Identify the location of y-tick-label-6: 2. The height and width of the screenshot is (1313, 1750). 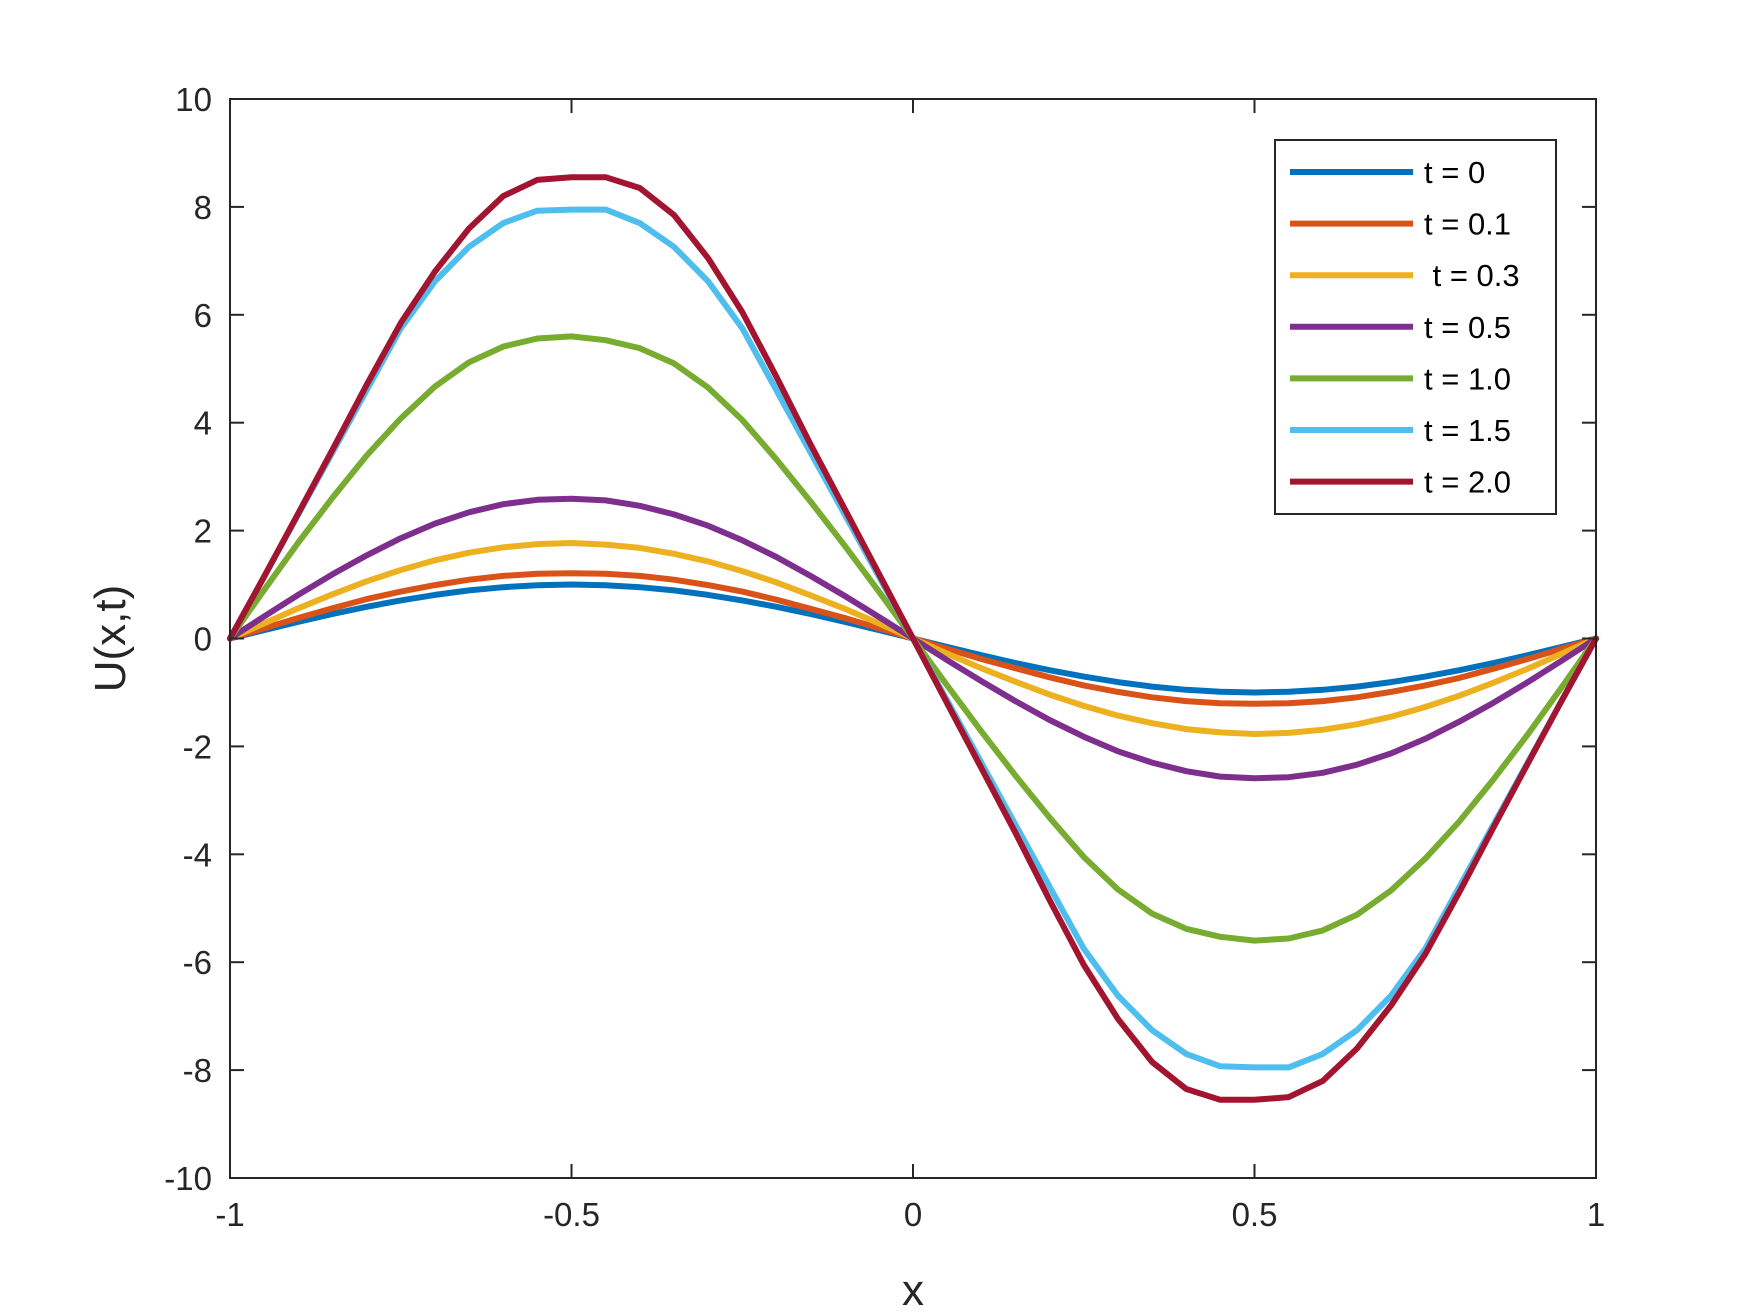
(203, 531).